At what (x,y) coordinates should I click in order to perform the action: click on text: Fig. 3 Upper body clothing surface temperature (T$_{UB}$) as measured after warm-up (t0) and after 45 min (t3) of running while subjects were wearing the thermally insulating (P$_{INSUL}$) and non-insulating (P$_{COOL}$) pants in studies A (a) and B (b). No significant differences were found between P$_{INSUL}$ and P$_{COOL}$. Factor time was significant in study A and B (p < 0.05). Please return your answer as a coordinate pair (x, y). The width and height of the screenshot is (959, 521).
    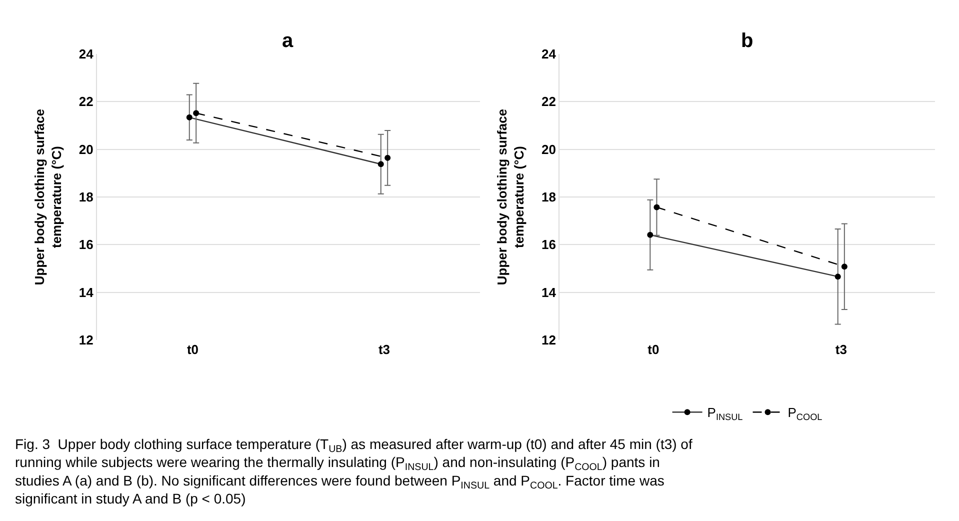
    Looking at the image, I should click on (353, 471).